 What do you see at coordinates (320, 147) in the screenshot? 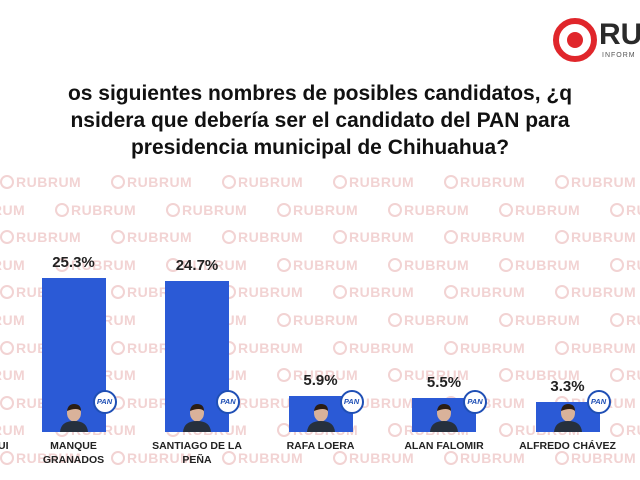
I see `title-line: presidencia municipal de Chihuahua?` at bounding box center [320, 147].